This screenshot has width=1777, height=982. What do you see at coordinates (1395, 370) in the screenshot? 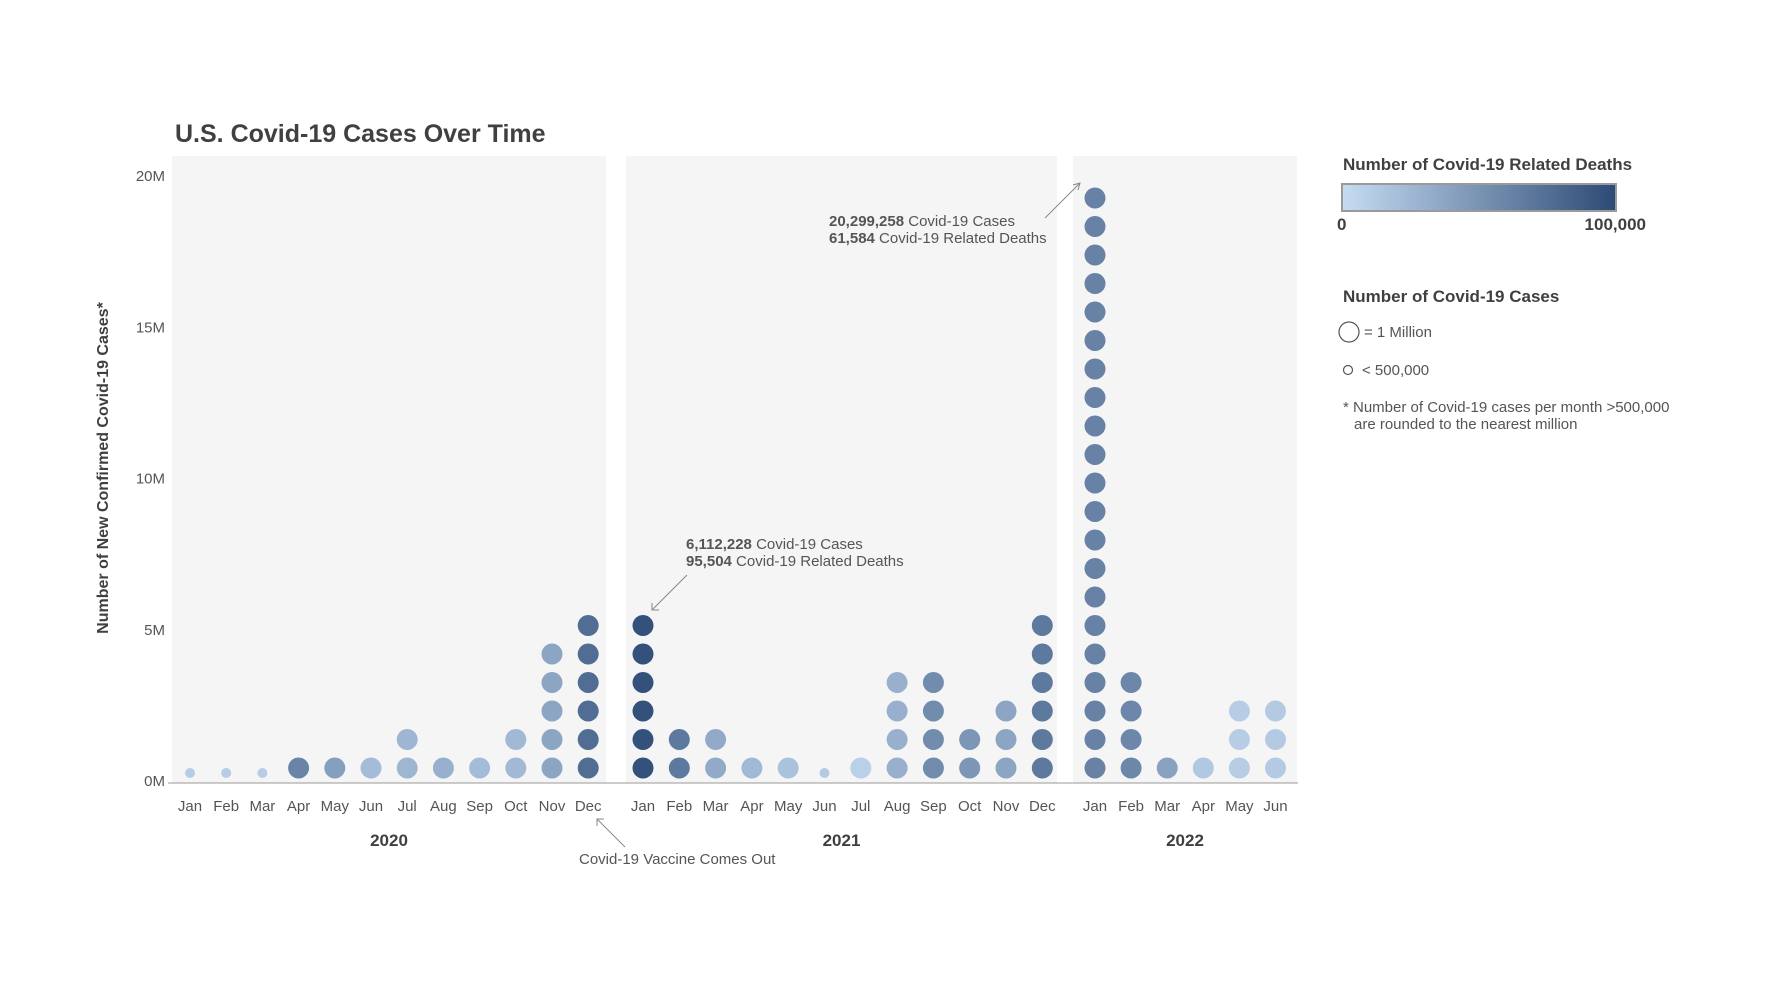
I see `size-legend-small-label: < 500,000` at bounding box center [1395, 370].